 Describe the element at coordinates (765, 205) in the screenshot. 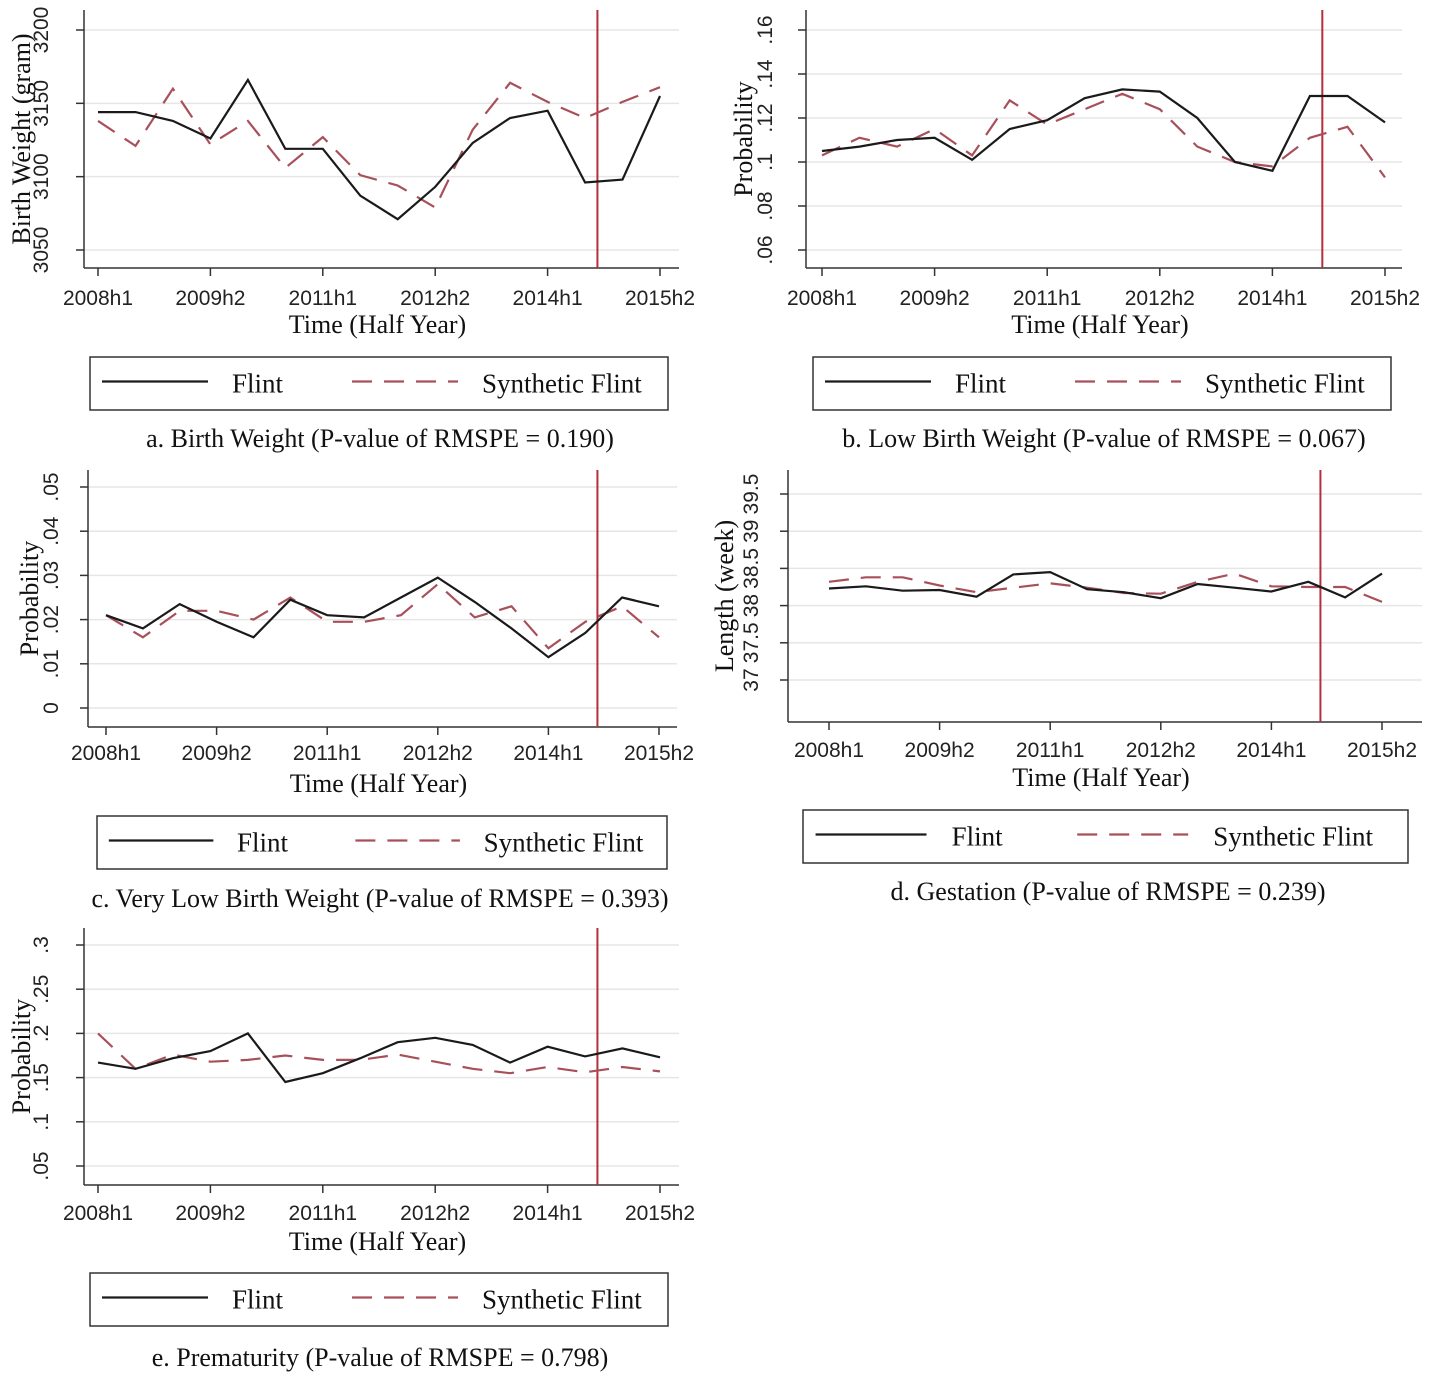

I see `y-tick-label: .08` at that location.